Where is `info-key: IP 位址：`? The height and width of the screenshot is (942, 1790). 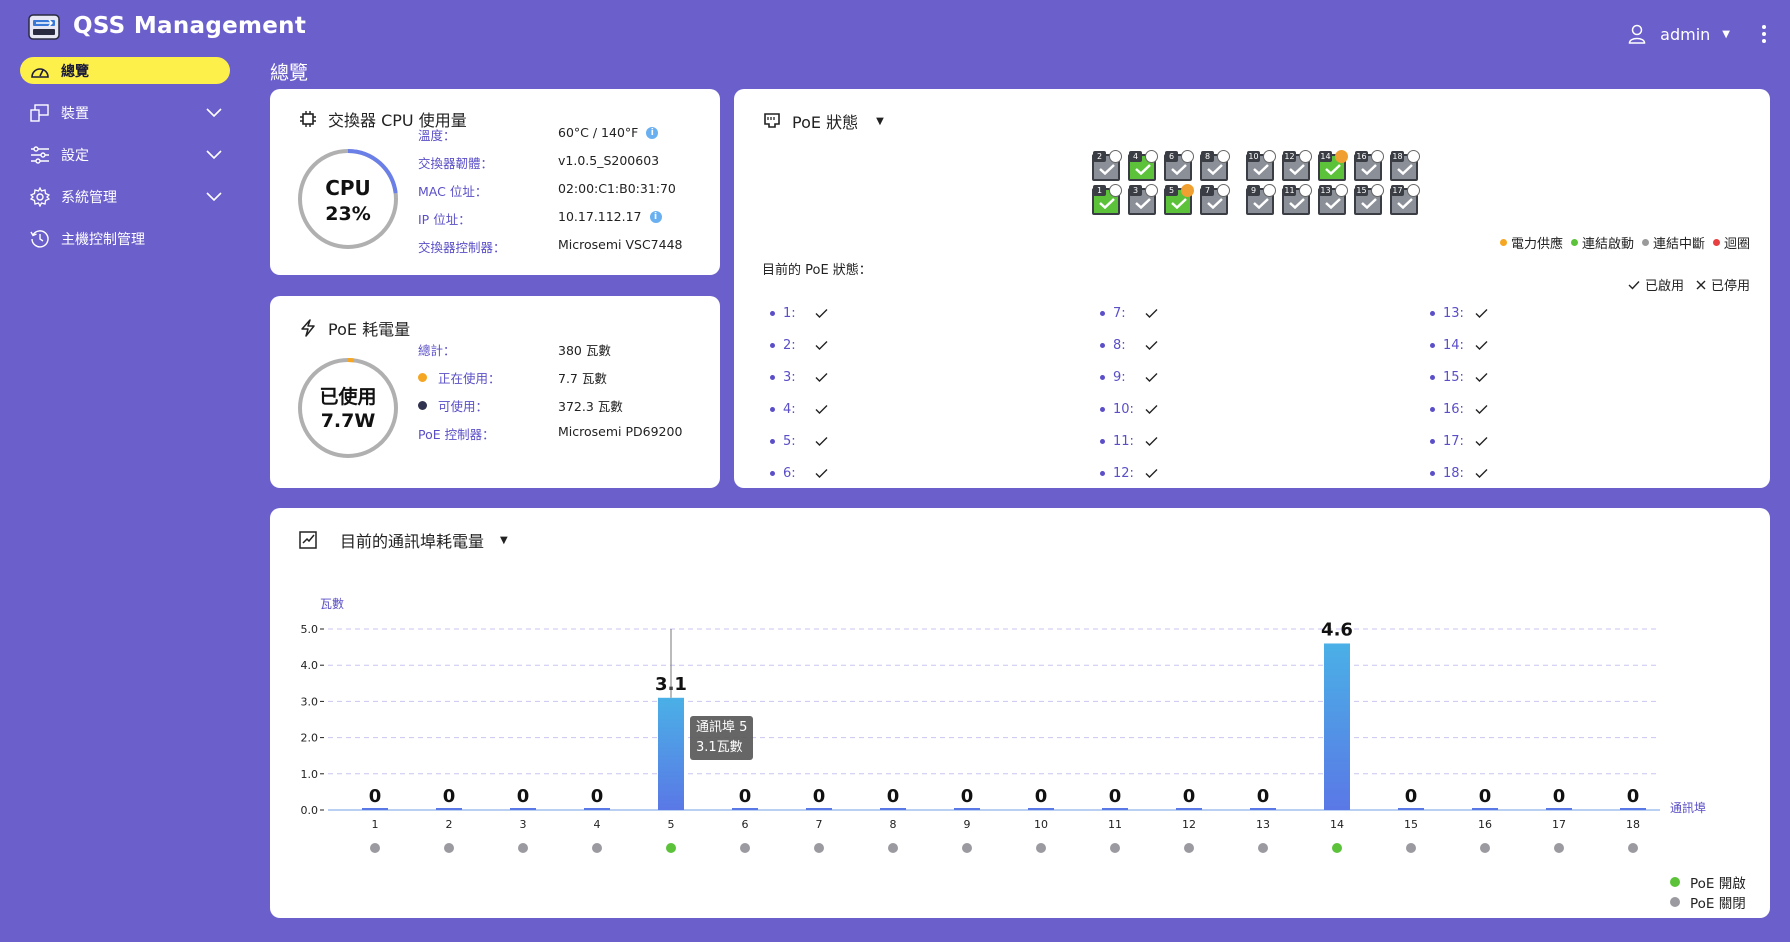
info-key: IP 位址： is located at coordinates (444, 218).